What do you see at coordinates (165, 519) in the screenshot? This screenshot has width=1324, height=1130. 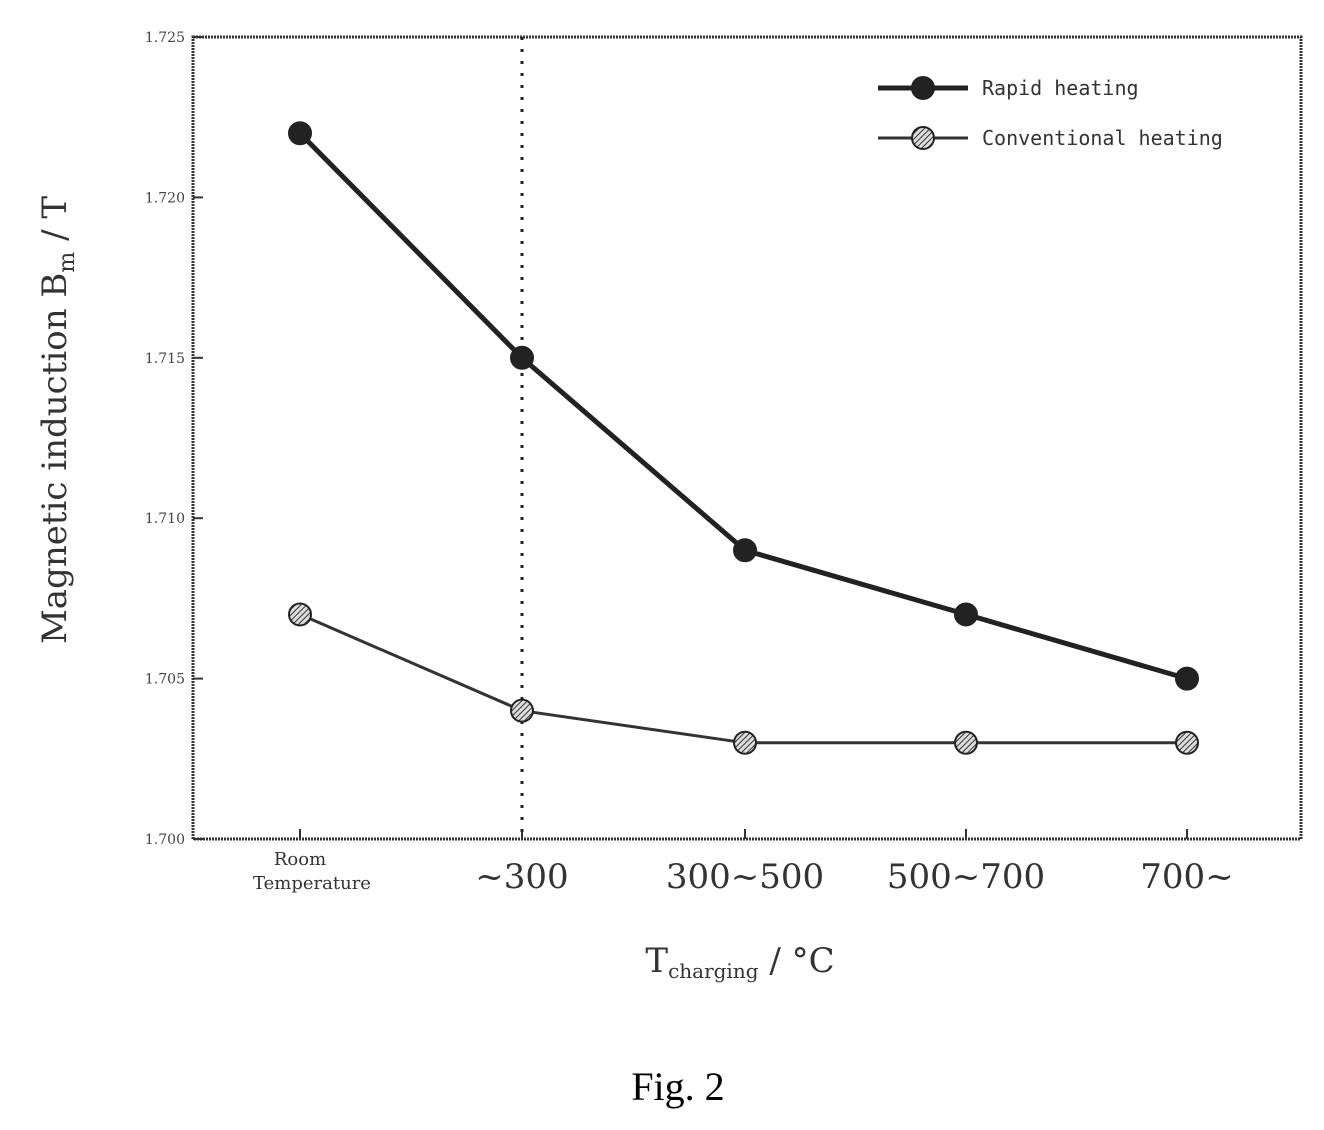 I see `y-tick-label: 1.710` at bounding box center [165, 519].